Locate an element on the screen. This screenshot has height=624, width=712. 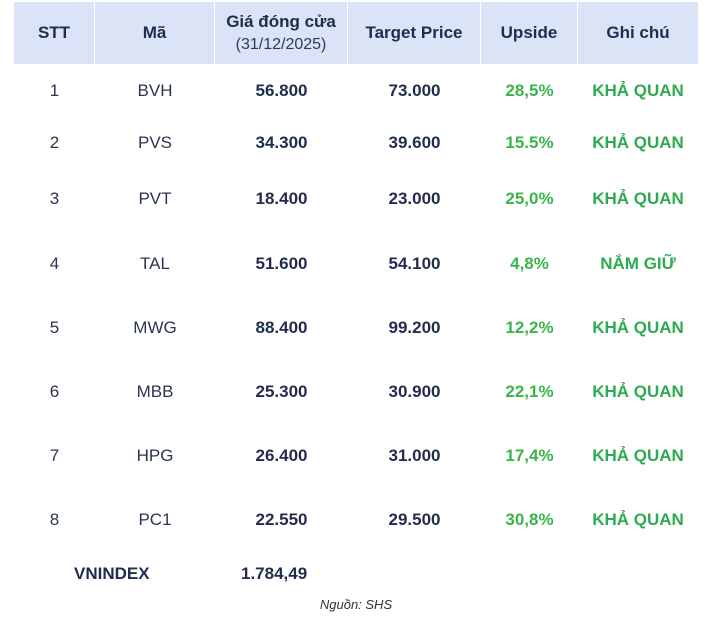
header-close-price-label: Giá đóng cửa is located at coordinates (281, 21).